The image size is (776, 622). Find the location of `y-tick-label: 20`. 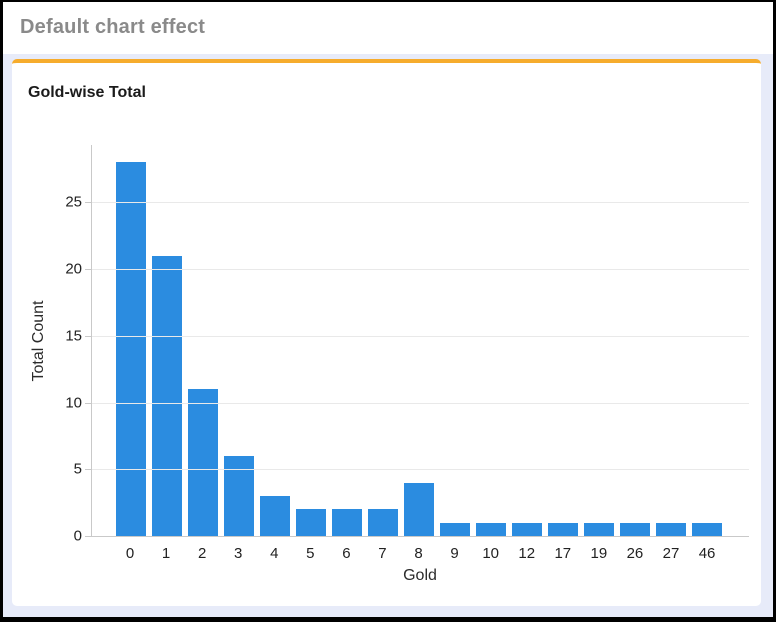

y-tick-label: 20 is located at coordinates (73, 269).